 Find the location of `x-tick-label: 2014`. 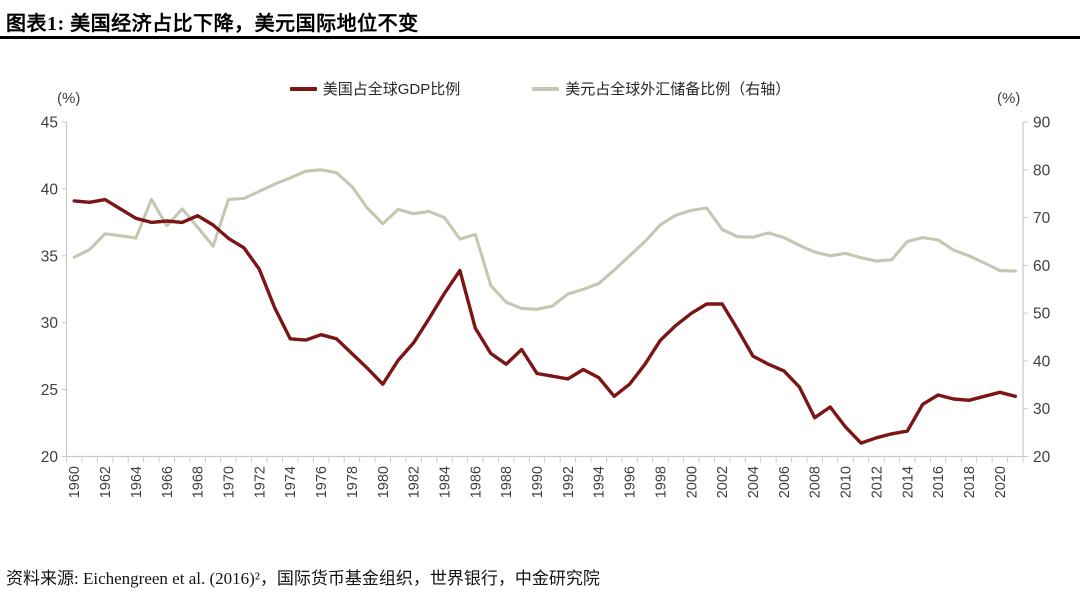

x-tick-label: 2014 is located at coordinates (908, 482).